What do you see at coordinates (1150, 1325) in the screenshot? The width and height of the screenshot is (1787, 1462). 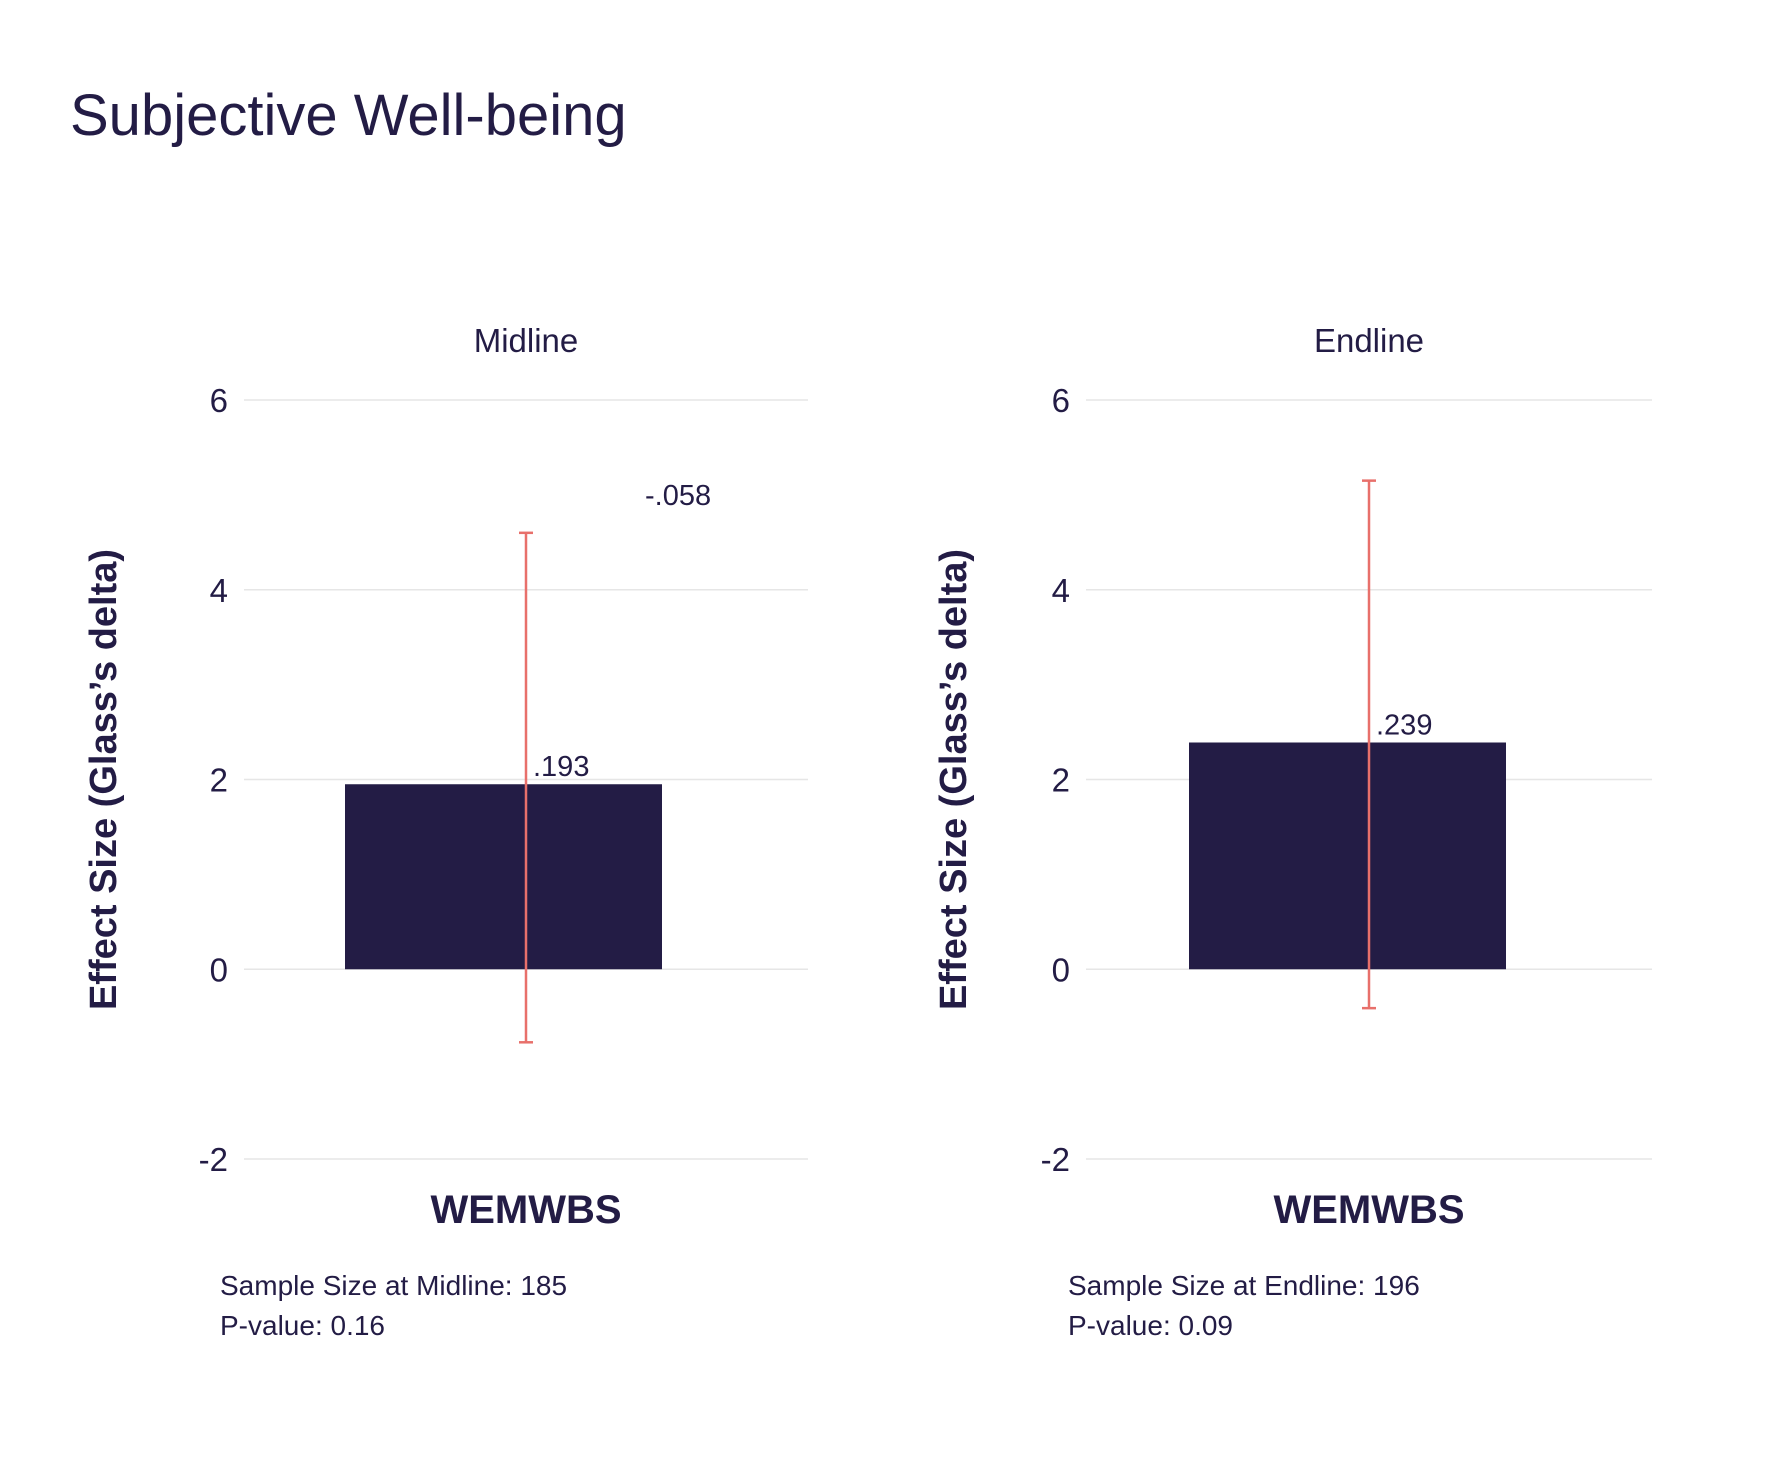 I see `endline-p-value: P-value: 0.09` at bounding box center [1150, 1325].